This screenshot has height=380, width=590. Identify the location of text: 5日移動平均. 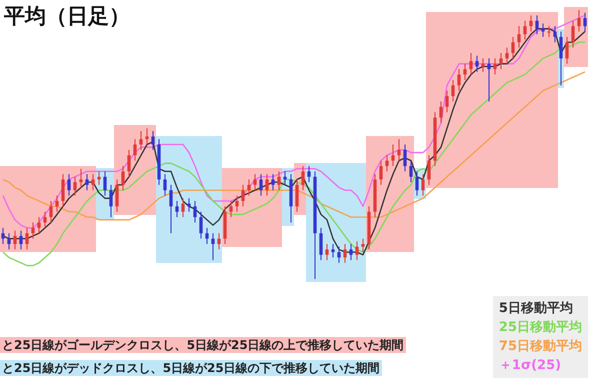
(536, 309).